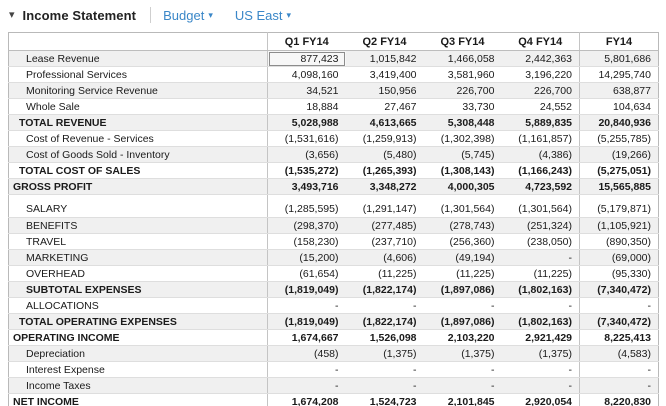  Describe the element at coordinates (138, 399) in the screenshot. I see `row-label: NET INCOME` at that location.